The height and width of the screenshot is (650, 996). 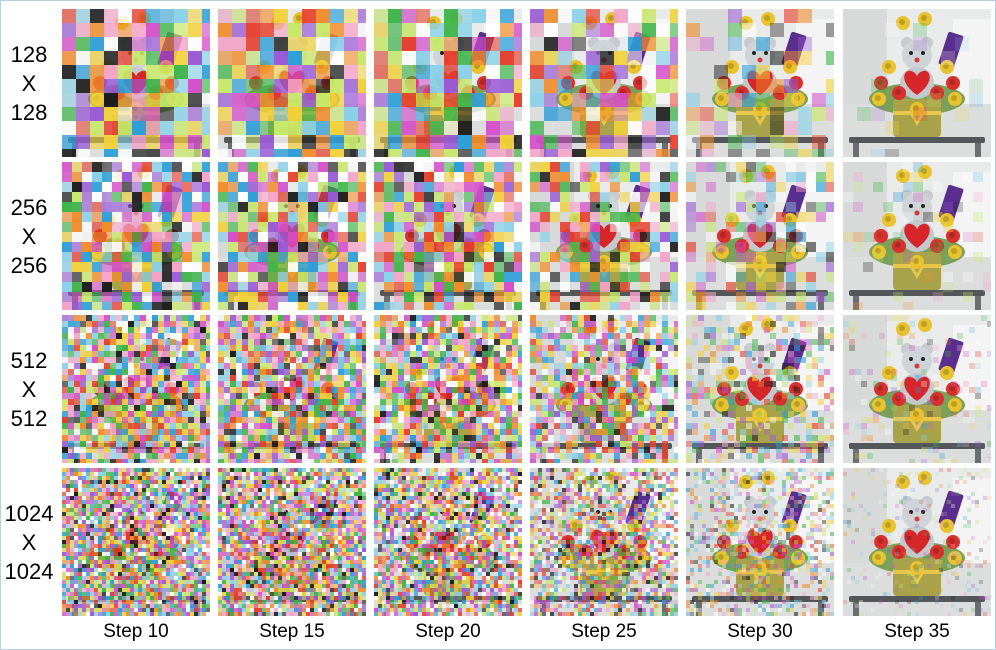 What do you see at coordinates (917, 631) in the screenshot?
I see `column-label-step-35: Step 35` at bounding box center [917, 631].